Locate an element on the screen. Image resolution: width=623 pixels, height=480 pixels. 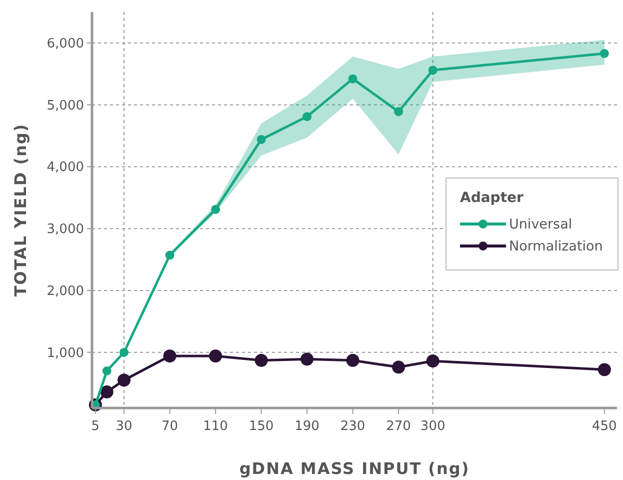
x-tick-label: 300 is located at coordinates (433, 426).